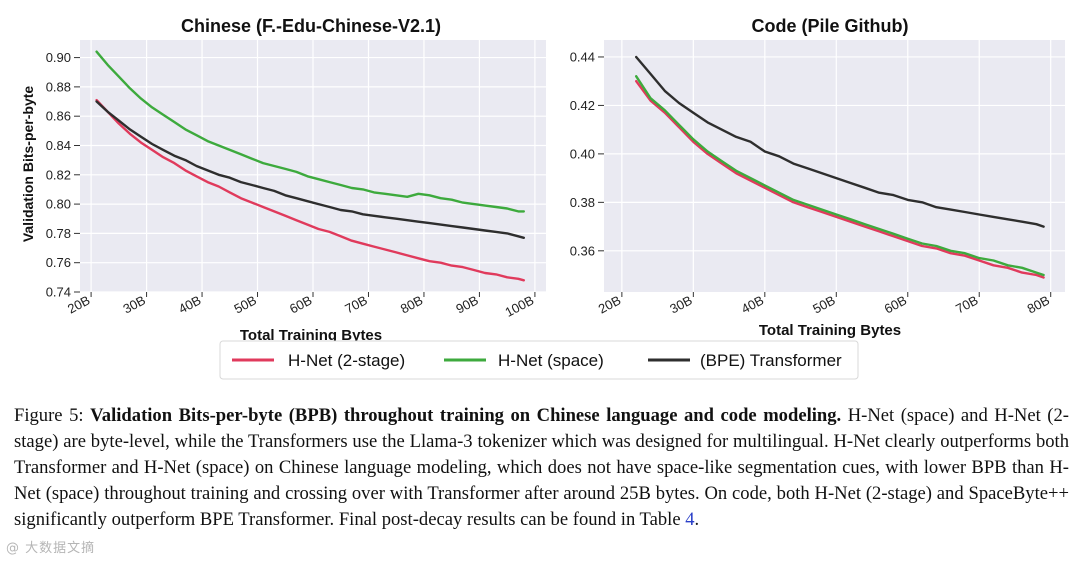 This screenshot has width=1080, height=564. Describe the element at coordinates (830, 26) in the screenshot. I see `chart-title: Code (Pile Github)` at that location.